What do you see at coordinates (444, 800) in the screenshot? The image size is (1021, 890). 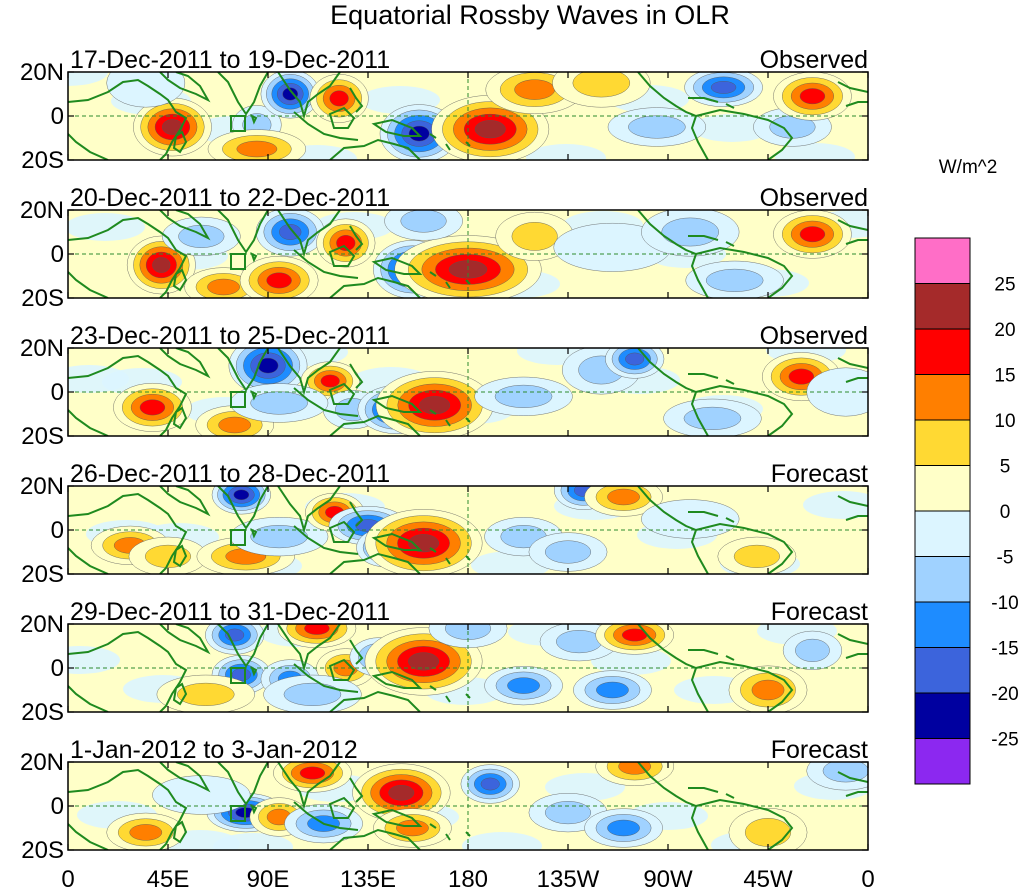 I see `map-panel: 1-Jan-2012 to 3-Jan-2012 Forecast 20N 0 20S` at bounding box center [444, 800].